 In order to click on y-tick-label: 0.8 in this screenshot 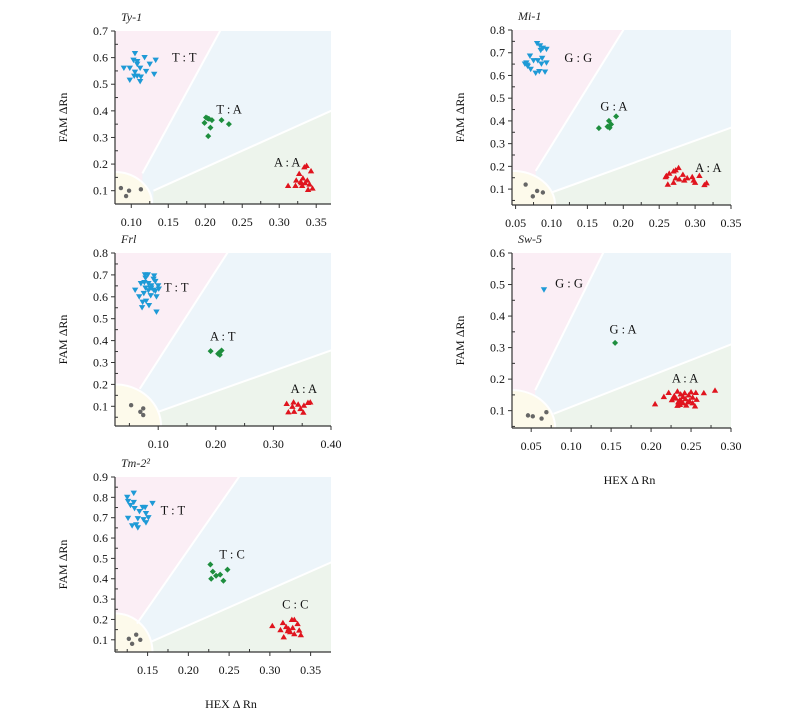, I will do `click(100, 253)`.